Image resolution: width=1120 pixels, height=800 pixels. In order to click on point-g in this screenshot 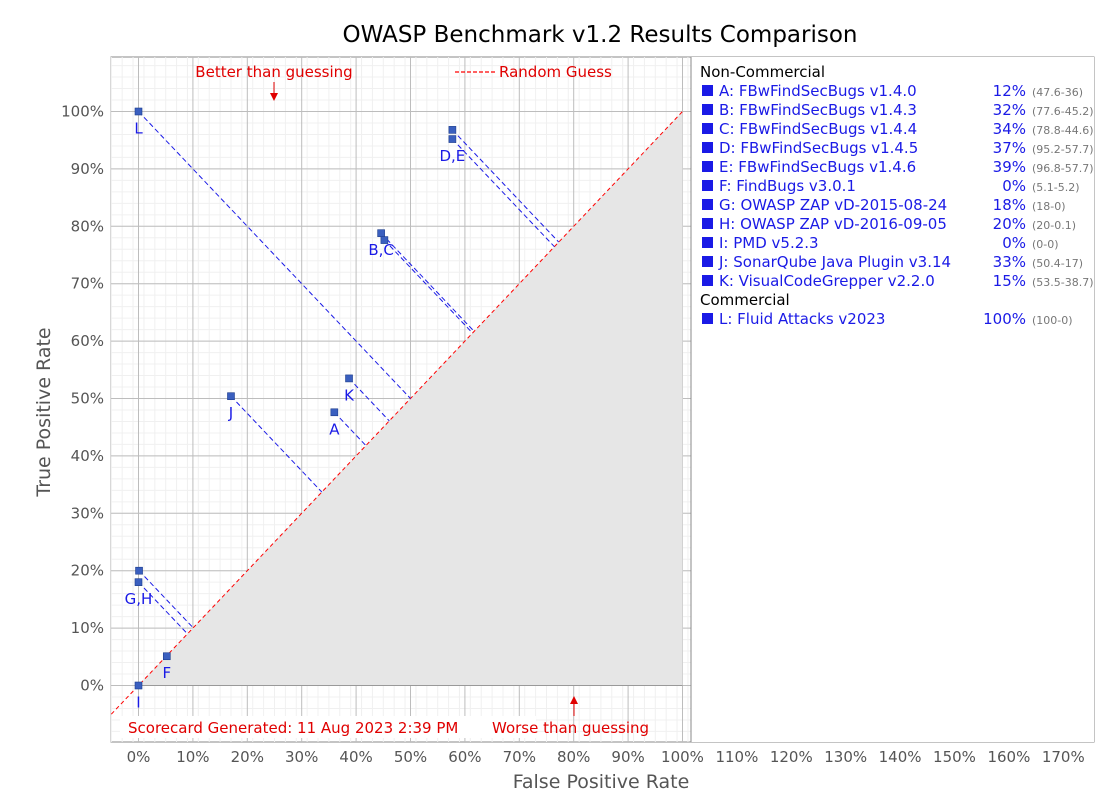, I will do `click(138, 582)`.